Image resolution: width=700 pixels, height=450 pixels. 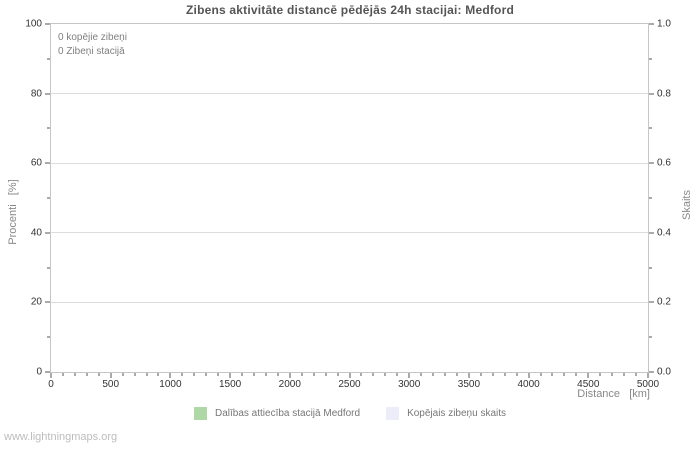 What do you see at coordinates (91, 51) in the screenshot?
I see `annotation-station-strikes: 0 Zibeņi stacijā` at bounding box center [91, 51].